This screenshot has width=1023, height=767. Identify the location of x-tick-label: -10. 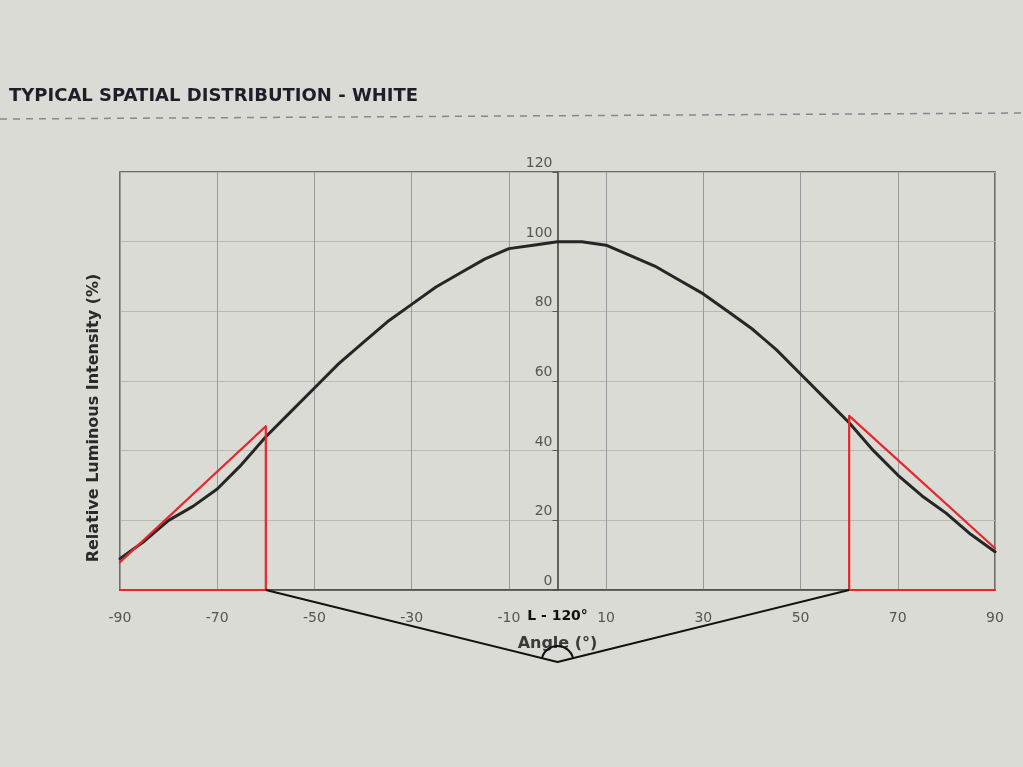
(509, 617).